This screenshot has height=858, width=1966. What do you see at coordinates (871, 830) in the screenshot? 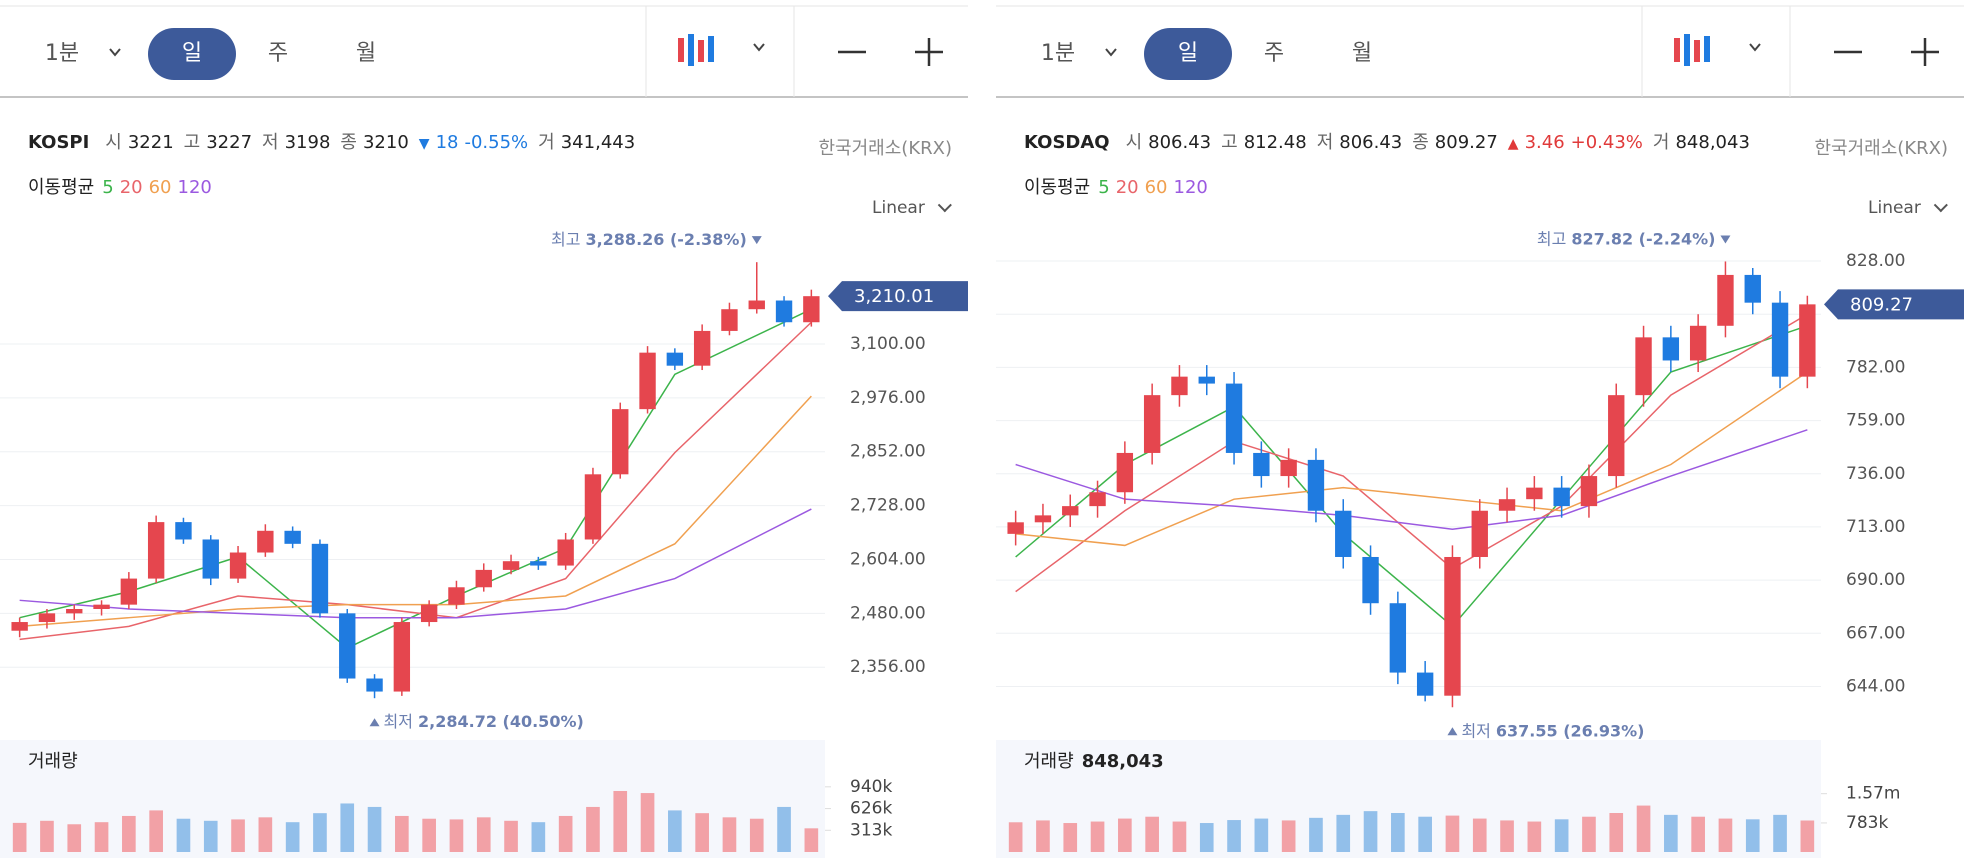
I see `volume-tick-label: 313k` at bounding box center [871, 830].